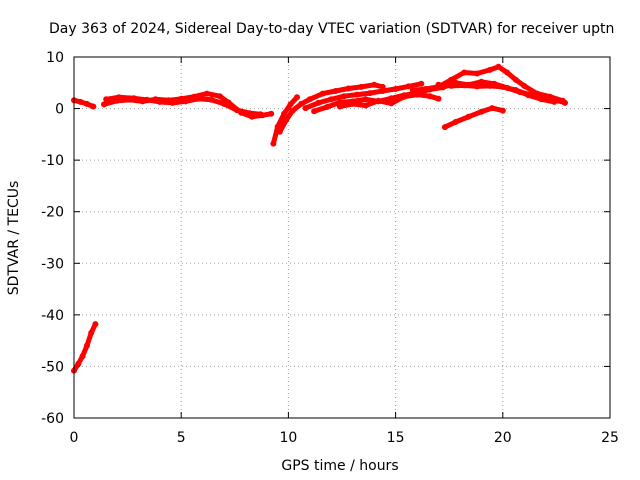 The image size is (640, 480). What do you see at coordinates (183, 106) in the screenshot?
I see `data-series-track-d` at bounding box center [183, 106].